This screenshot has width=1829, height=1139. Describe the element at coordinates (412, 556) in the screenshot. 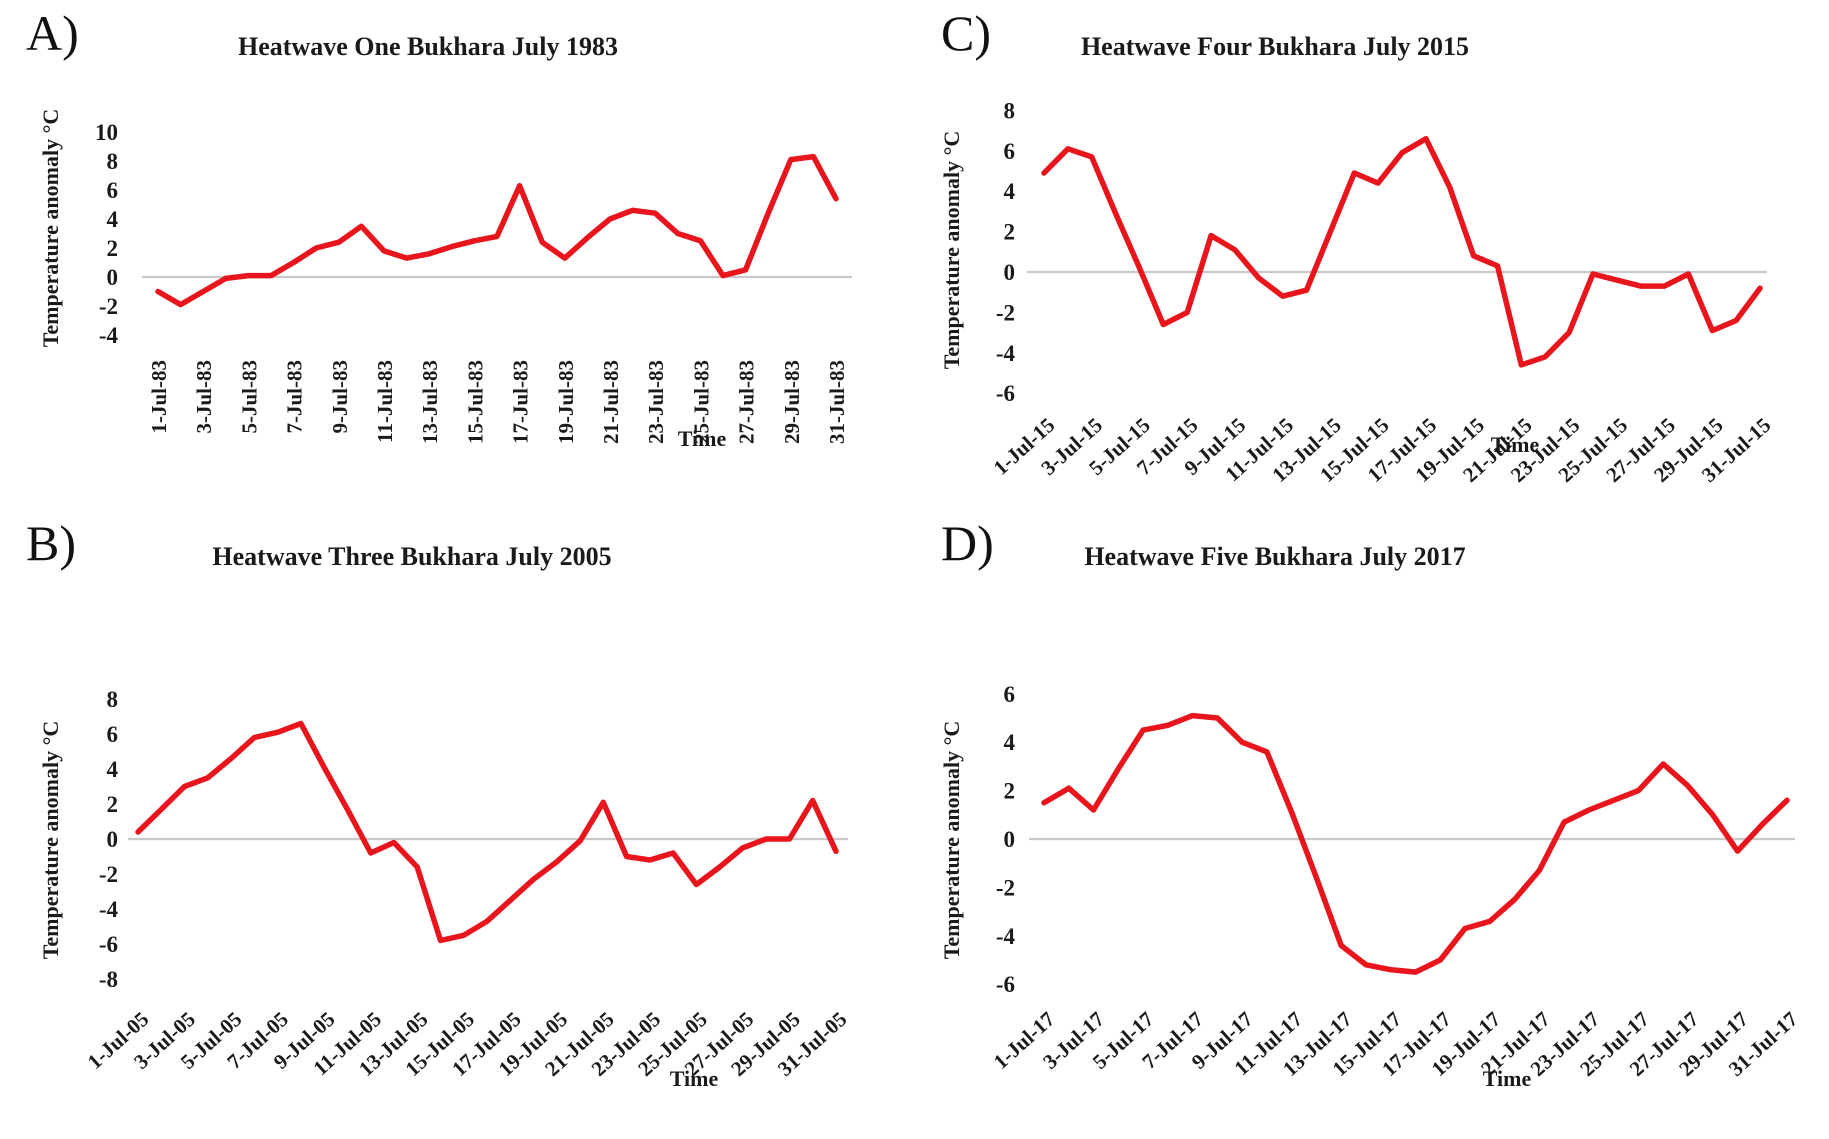

I see `panel-b-title: Heatwave Three Bukhara July 2005` at that location.